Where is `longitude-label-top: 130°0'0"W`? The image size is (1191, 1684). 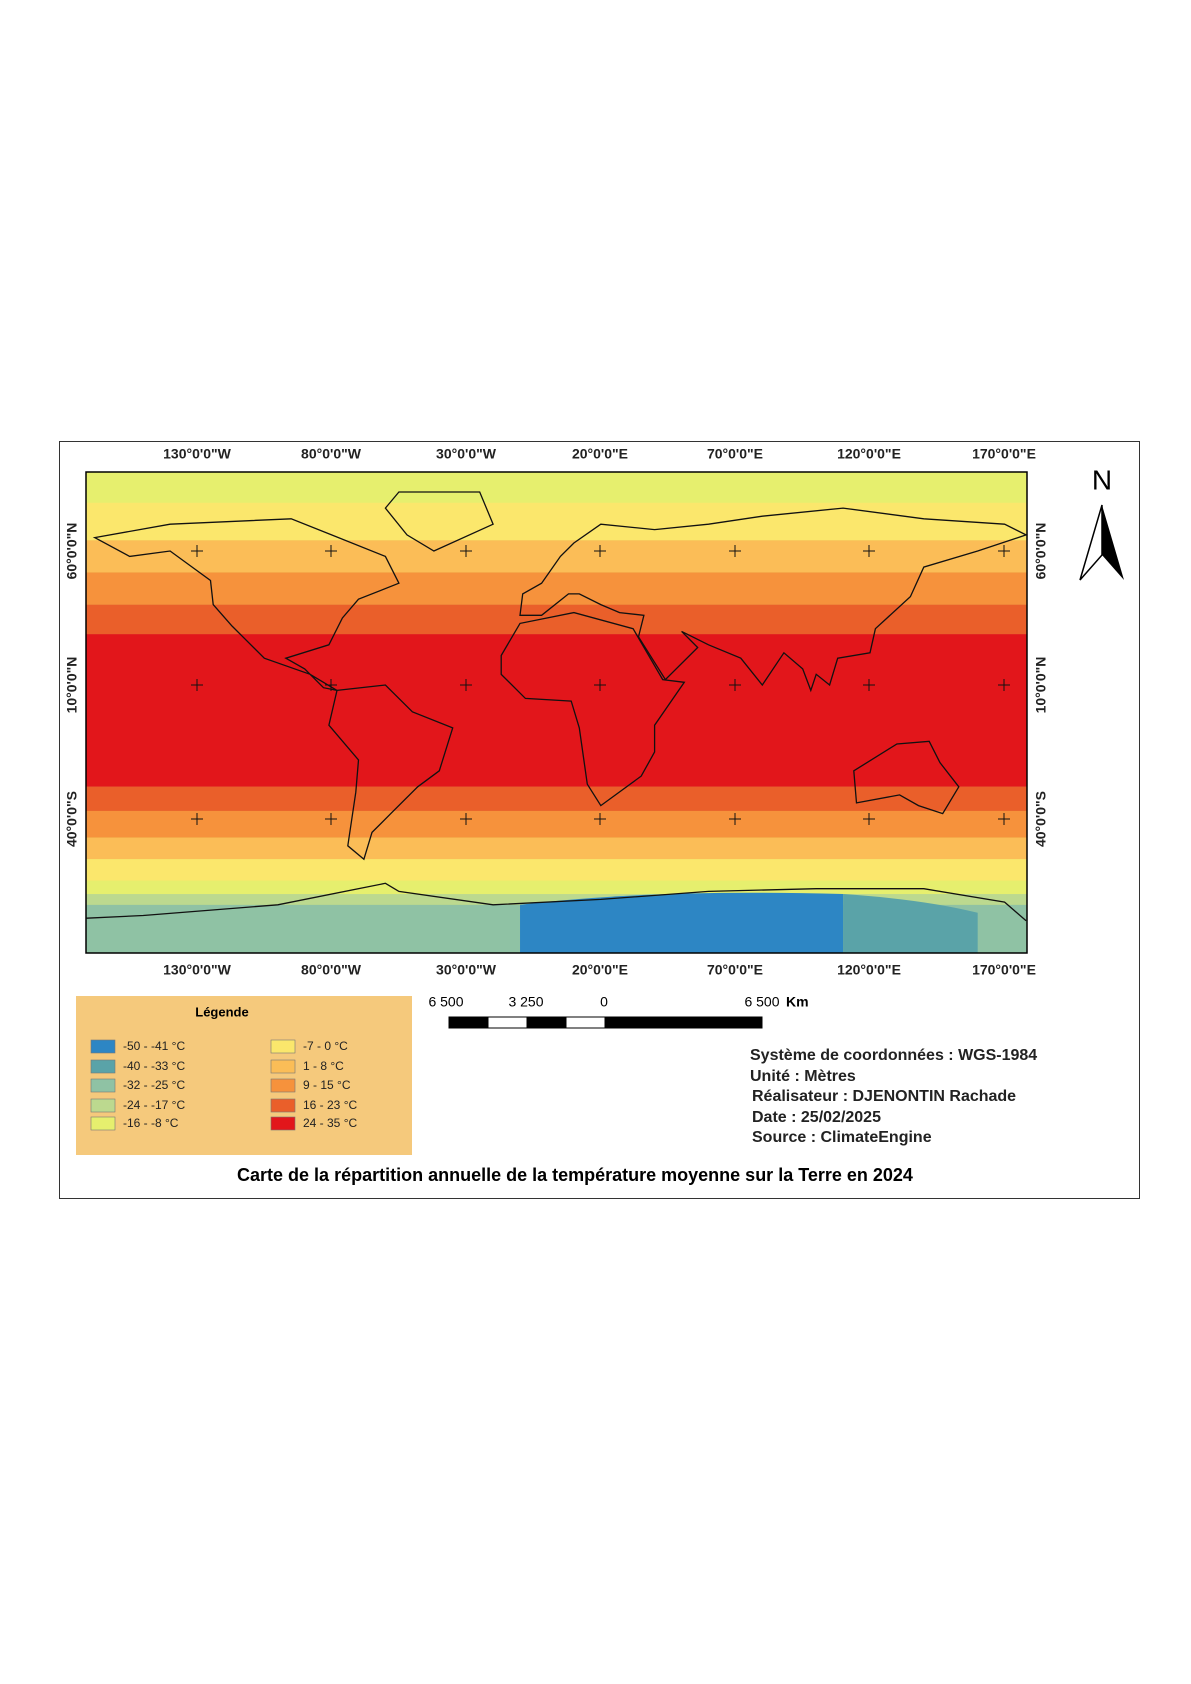
longitude-label-top: 130°0'0"W is located at coordinates (197, 454).